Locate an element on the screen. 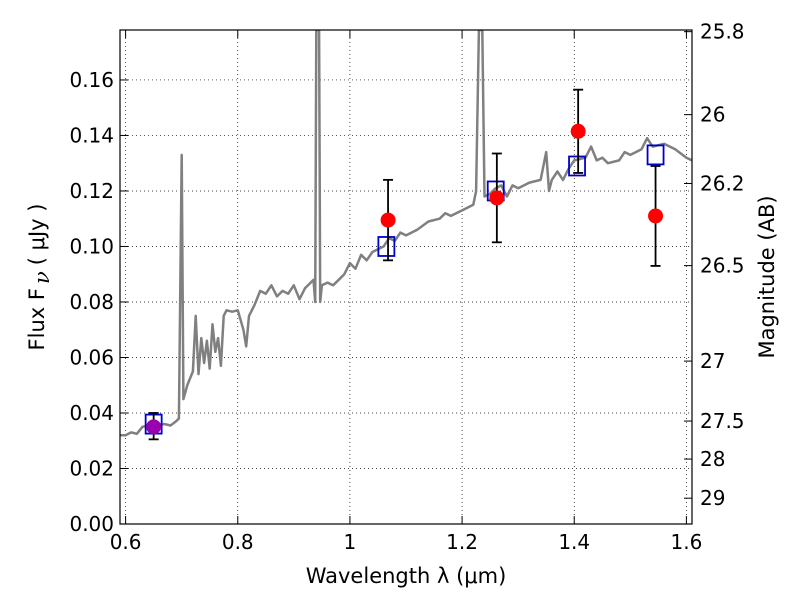 The height and width of the screenshot is (600, 800). x-tick-label: 0.6 is located at coordinates (126, 542).